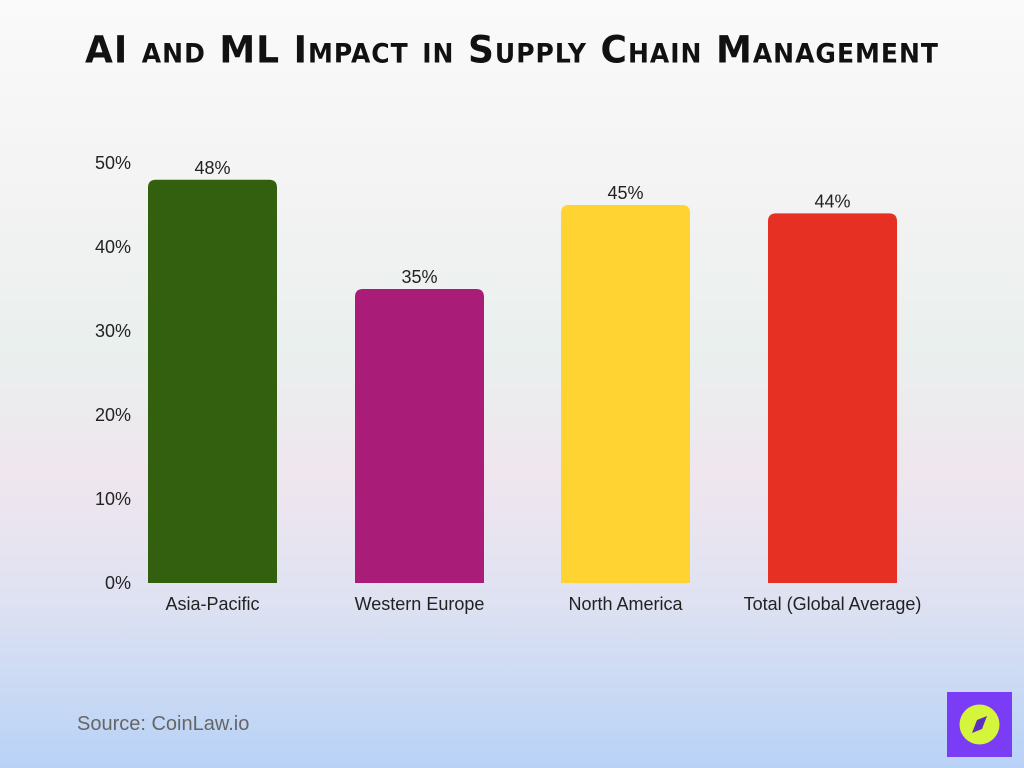  I want to click on y-tick-label: 0%, so click(118, 583).